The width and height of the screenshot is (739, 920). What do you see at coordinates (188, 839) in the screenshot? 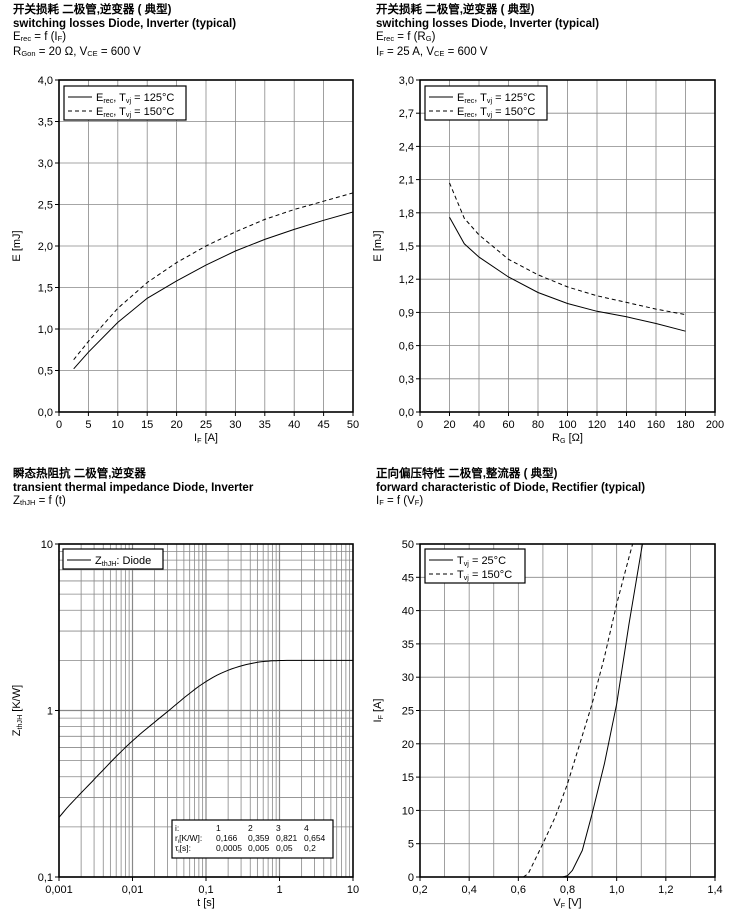
I see `table-cell: ri​[K/W]:` at bounding box center [188, 839].